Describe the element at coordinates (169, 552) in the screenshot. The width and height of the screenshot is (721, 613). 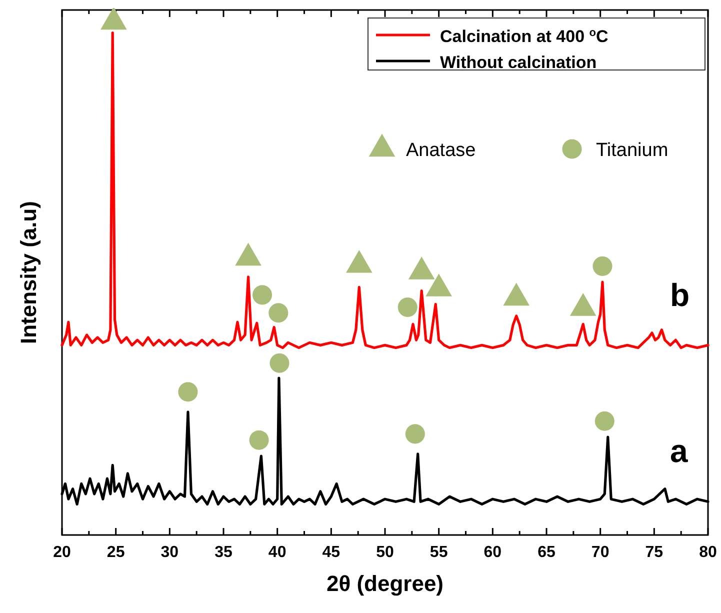
I see `x-tick-label: 30` at that location.